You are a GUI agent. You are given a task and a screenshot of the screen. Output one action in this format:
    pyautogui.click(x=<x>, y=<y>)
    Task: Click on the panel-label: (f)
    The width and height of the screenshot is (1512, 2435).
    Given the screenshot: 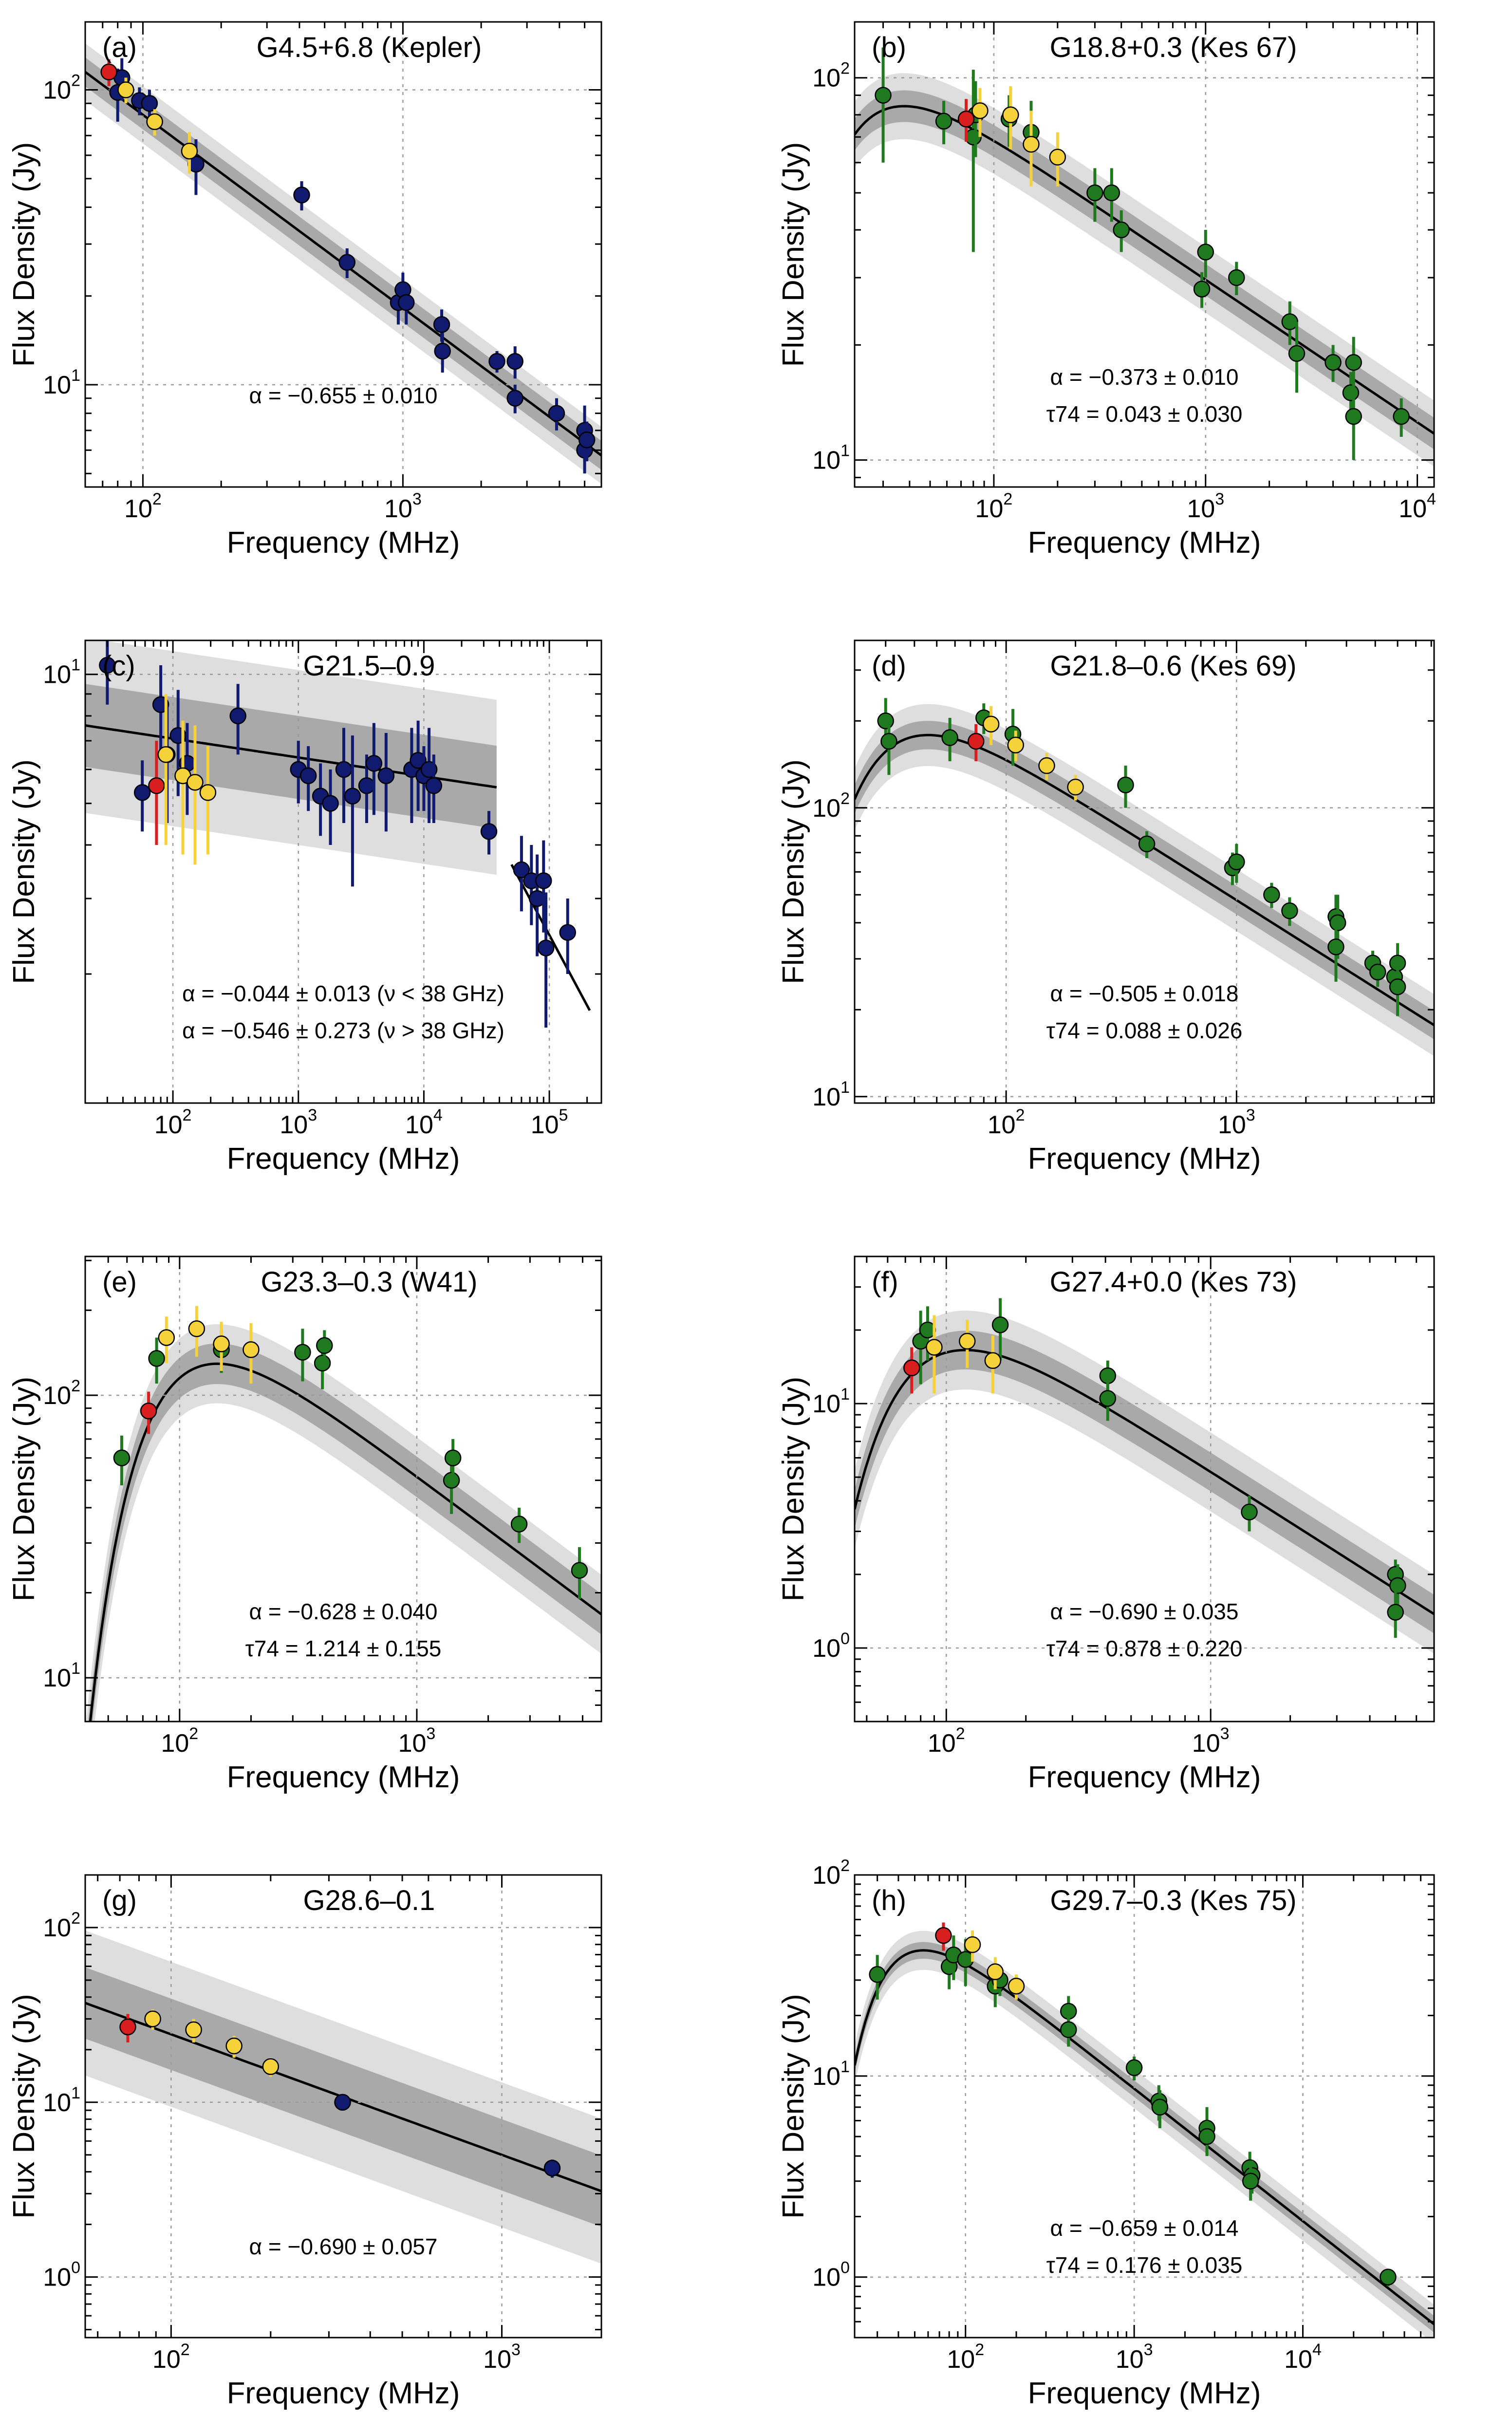 What is the action you would take?
    pyautogui.click(x=885, y=1282)
    